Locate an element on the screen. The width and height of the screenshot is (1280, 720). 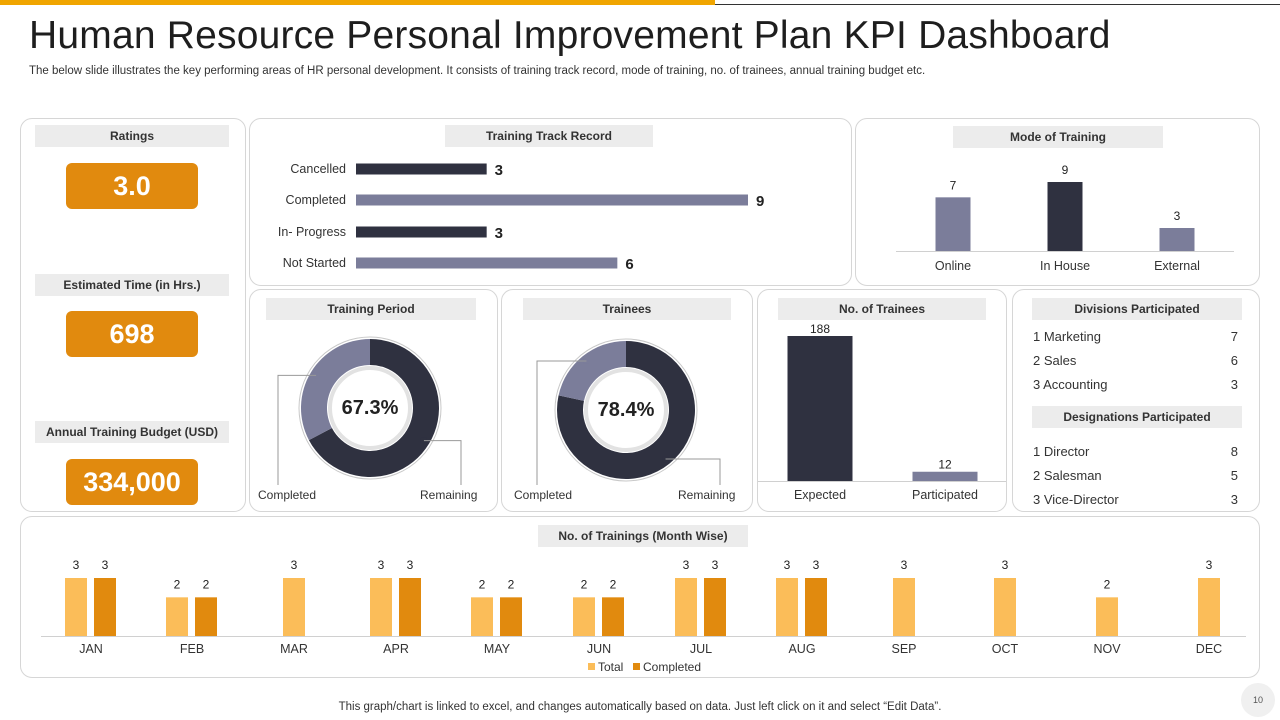
division-value: 6 is located at coordinates (1234, 360).